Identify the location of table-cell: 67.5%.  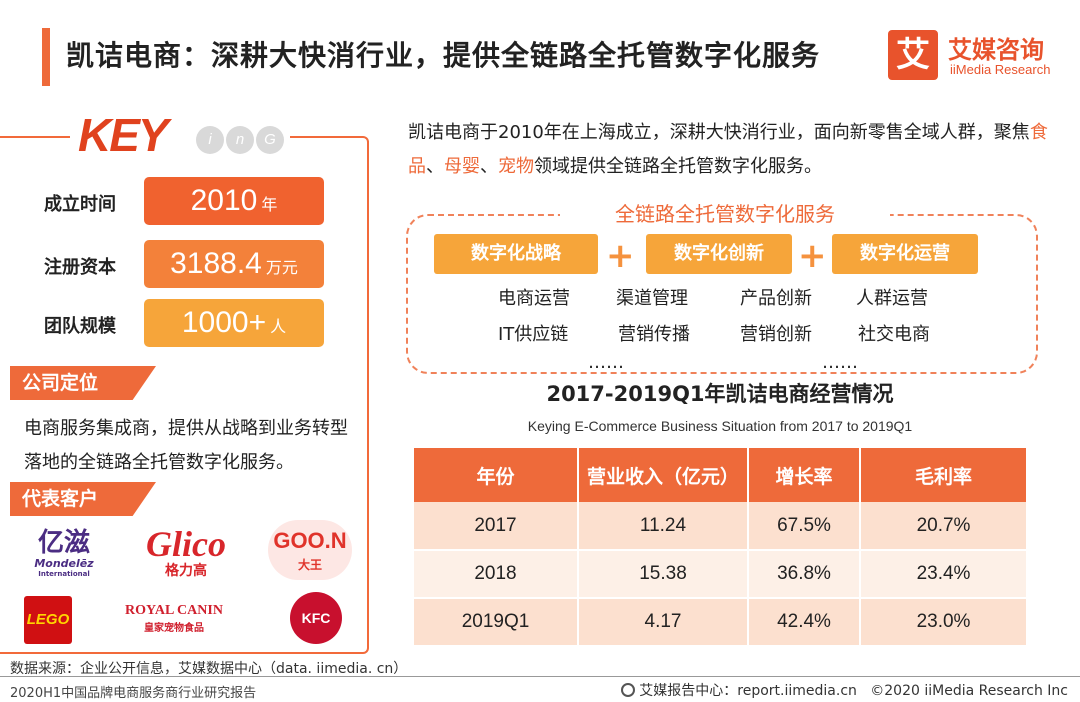
(804, 526).